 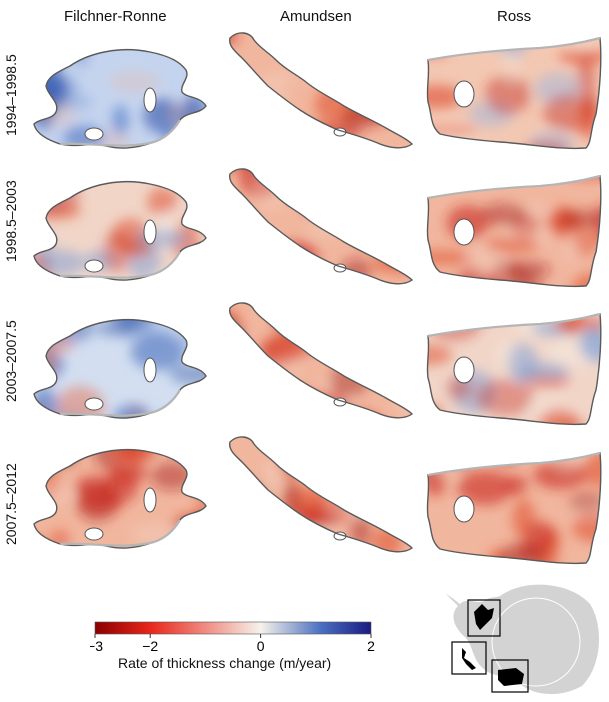 What do you see at coordinates (225, 663) in the screenshot?
I see `colorbar-title: Rate of thickness change (m/year)` at bounding box center [225, 663].